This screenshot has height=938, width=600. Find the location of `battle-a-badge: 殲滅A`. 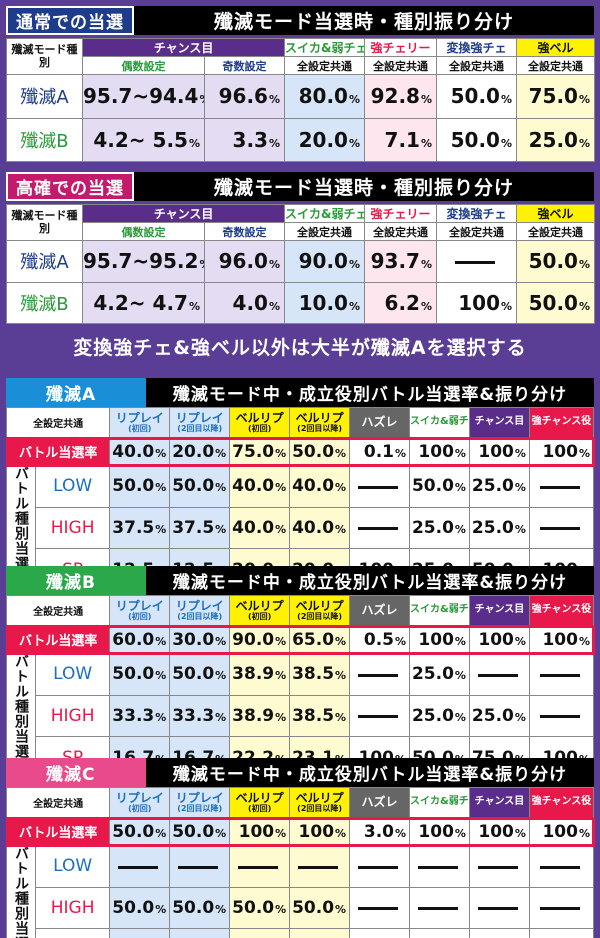

battle-a-badge: 殲滅A is located at coordinates (76, 392).